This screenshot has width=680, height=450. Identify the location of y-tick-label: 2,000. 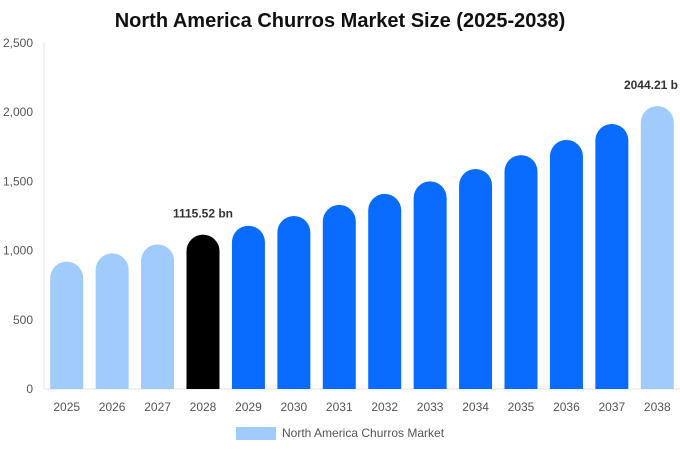
(18, 112).